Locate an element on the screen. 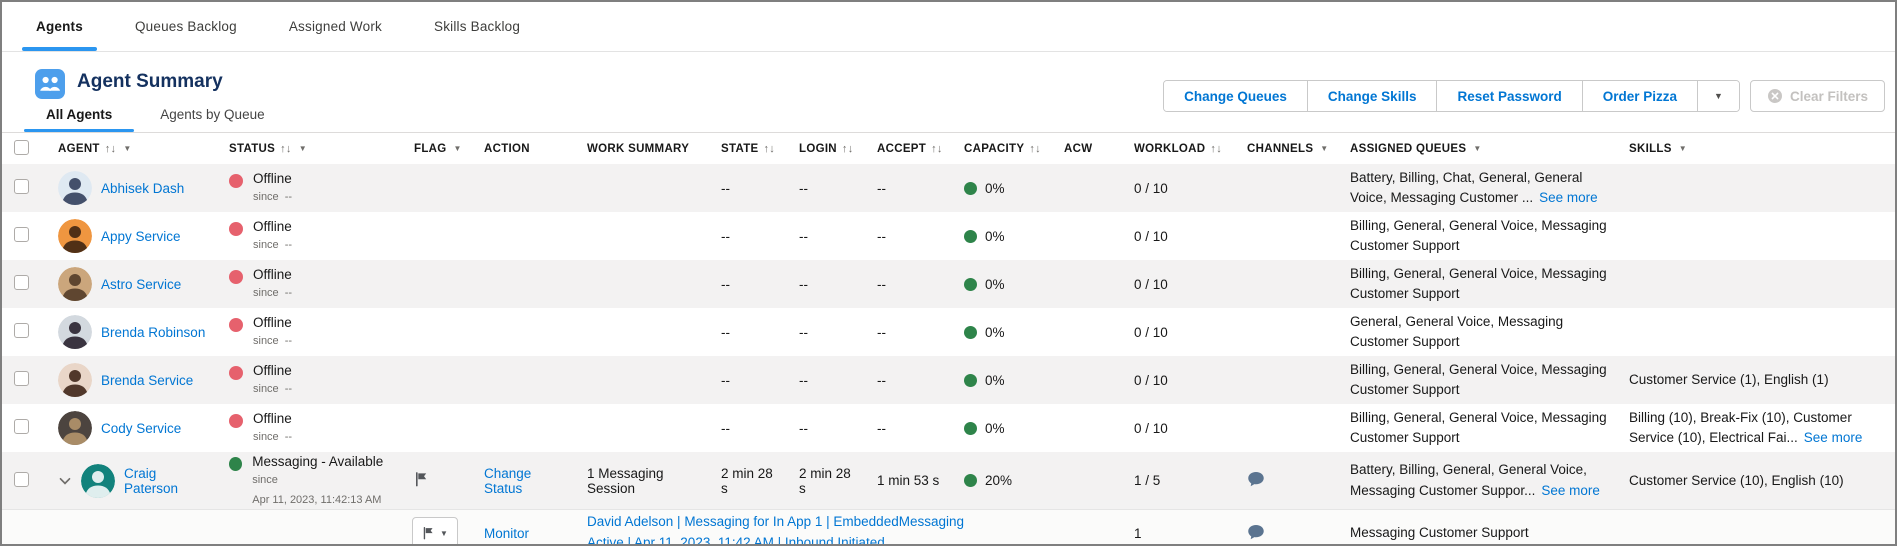 Image resolution: width=1897 pixels, height=546 pixels. reset-password-button: Reset Password is located at coordinates (1509, 96).